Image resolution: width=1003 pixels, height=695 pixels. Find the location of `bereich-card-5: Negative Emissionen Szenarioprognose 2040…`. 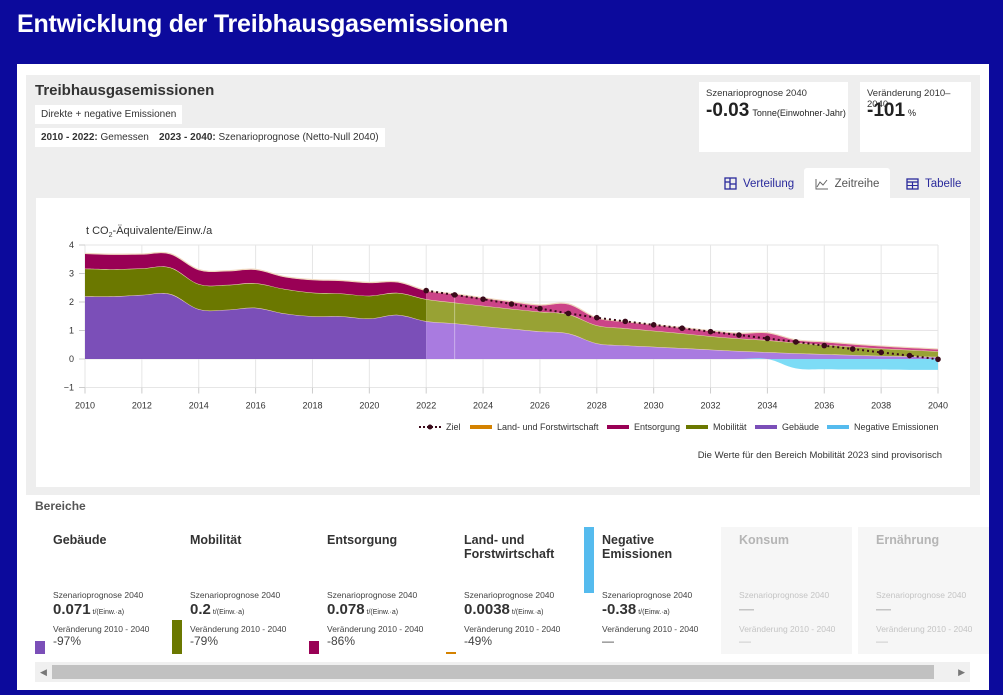

bereich-card-5: Negative Emissionen Szenarioprognose 2040… is located at coordinates (649, 590).